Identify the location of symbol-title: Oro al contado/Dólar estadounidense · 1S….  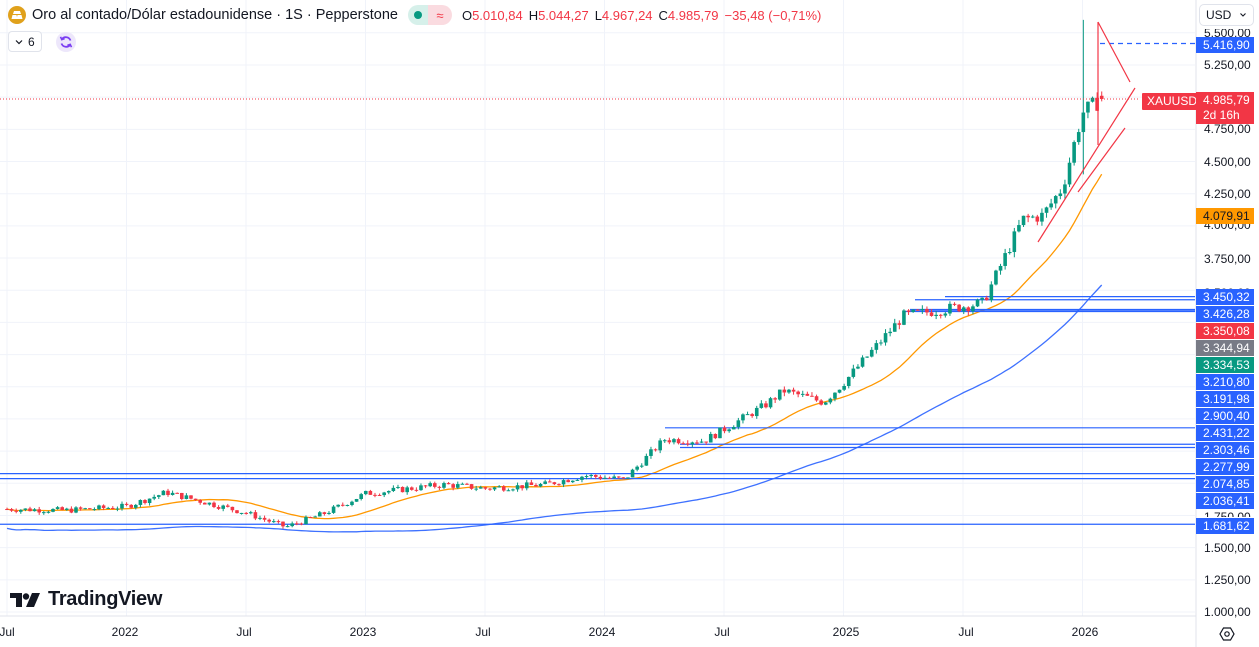
(215, 15).